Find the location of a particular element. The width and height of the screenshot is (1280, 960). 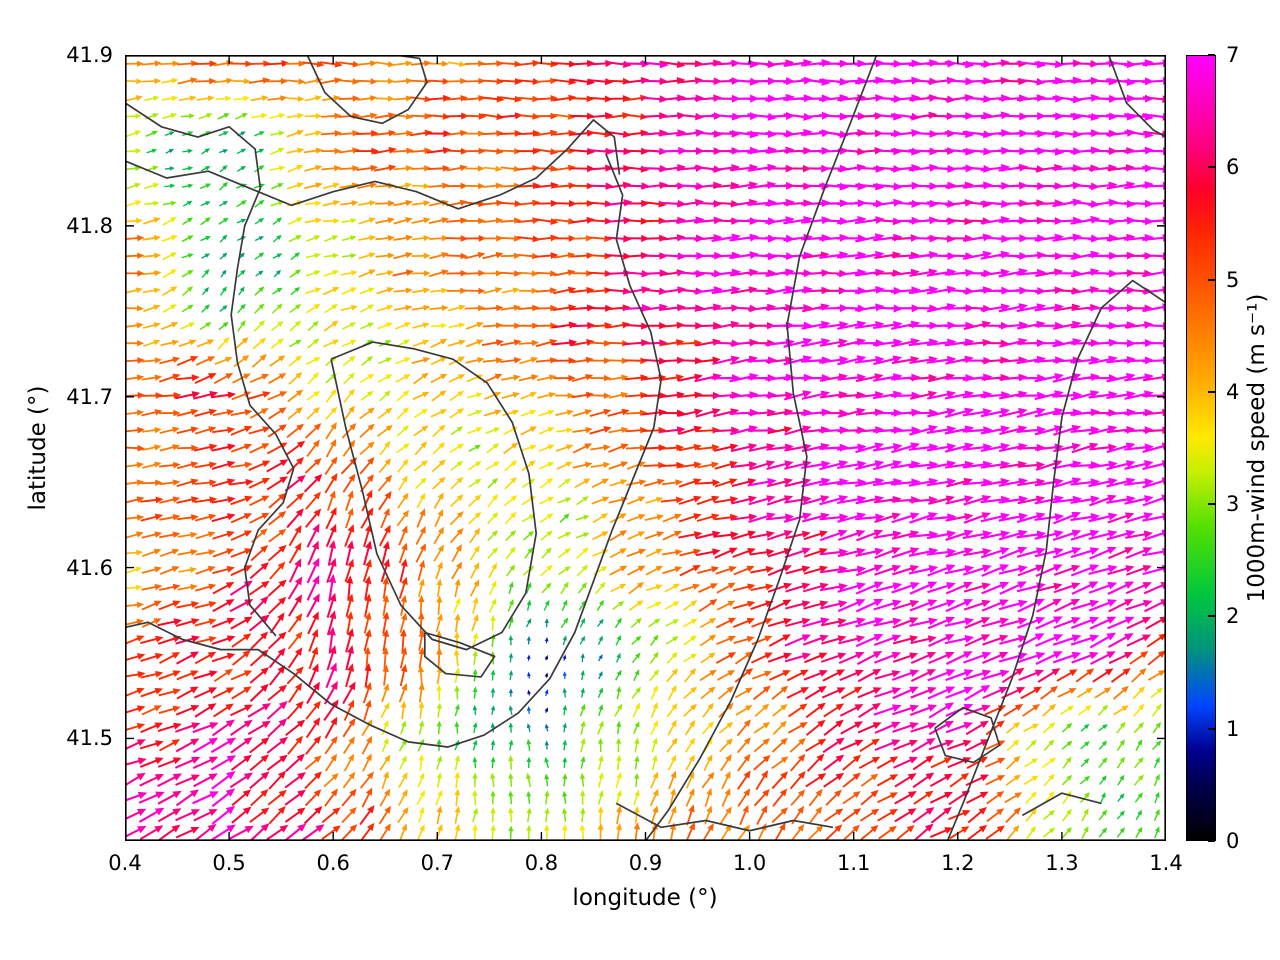

x-tick-label: 0.5 is located at coordinates (229, 863).